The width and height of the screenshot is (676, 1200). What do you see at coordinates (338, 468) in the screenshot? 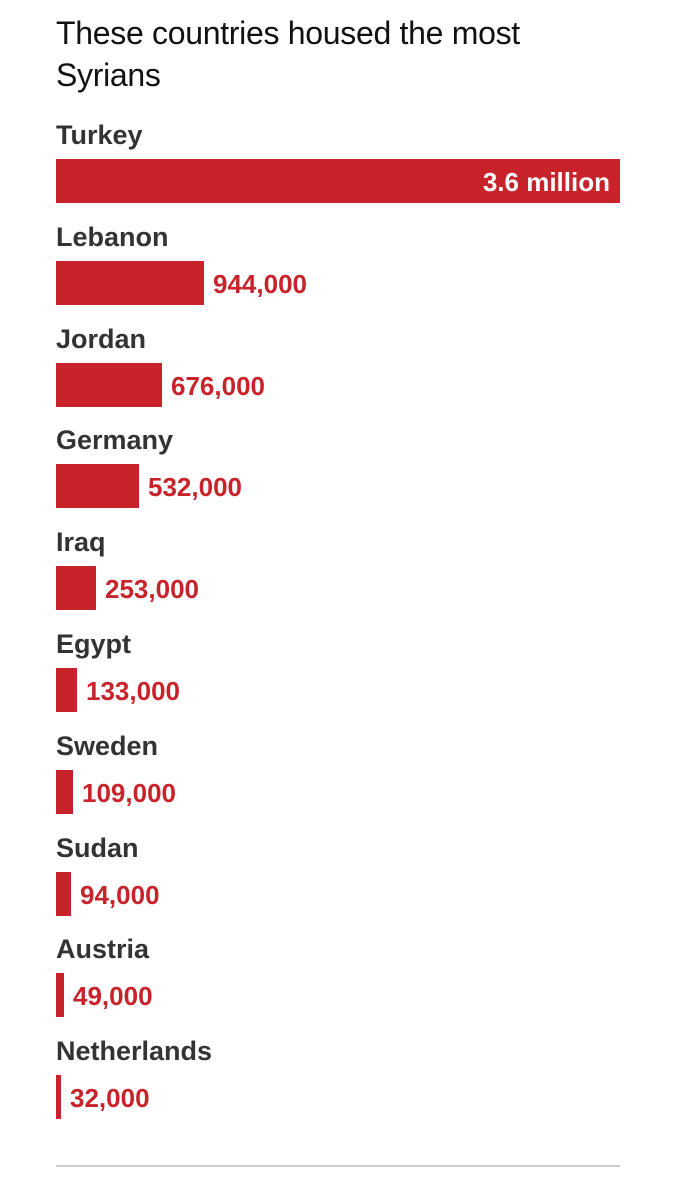
I see `bar-row: Germany 532,000` at bounding box center [338, 468].